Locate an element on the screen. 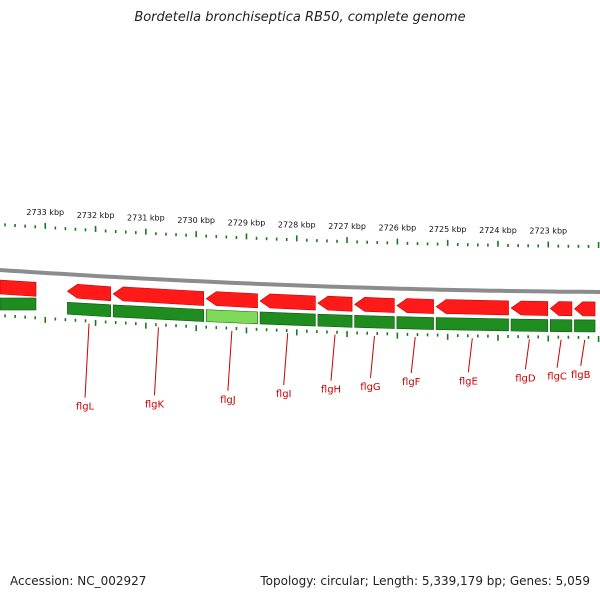 This screenshot has height=600, width=600. gene-arrow-row-shadow is located at coordinates (298, 315).